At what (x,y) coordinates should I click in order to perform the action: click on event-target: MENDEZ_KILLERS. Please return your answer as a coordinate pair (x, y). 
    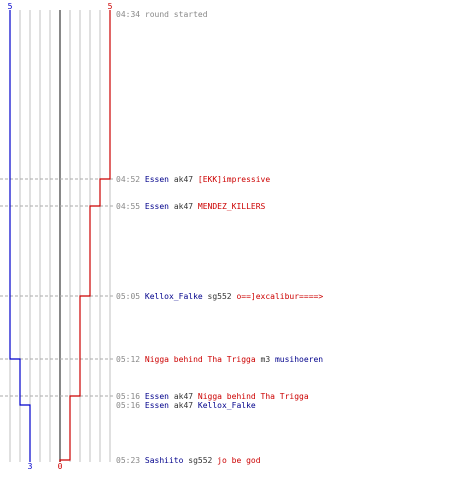
    Looking at the image, I should click on (229, 206).